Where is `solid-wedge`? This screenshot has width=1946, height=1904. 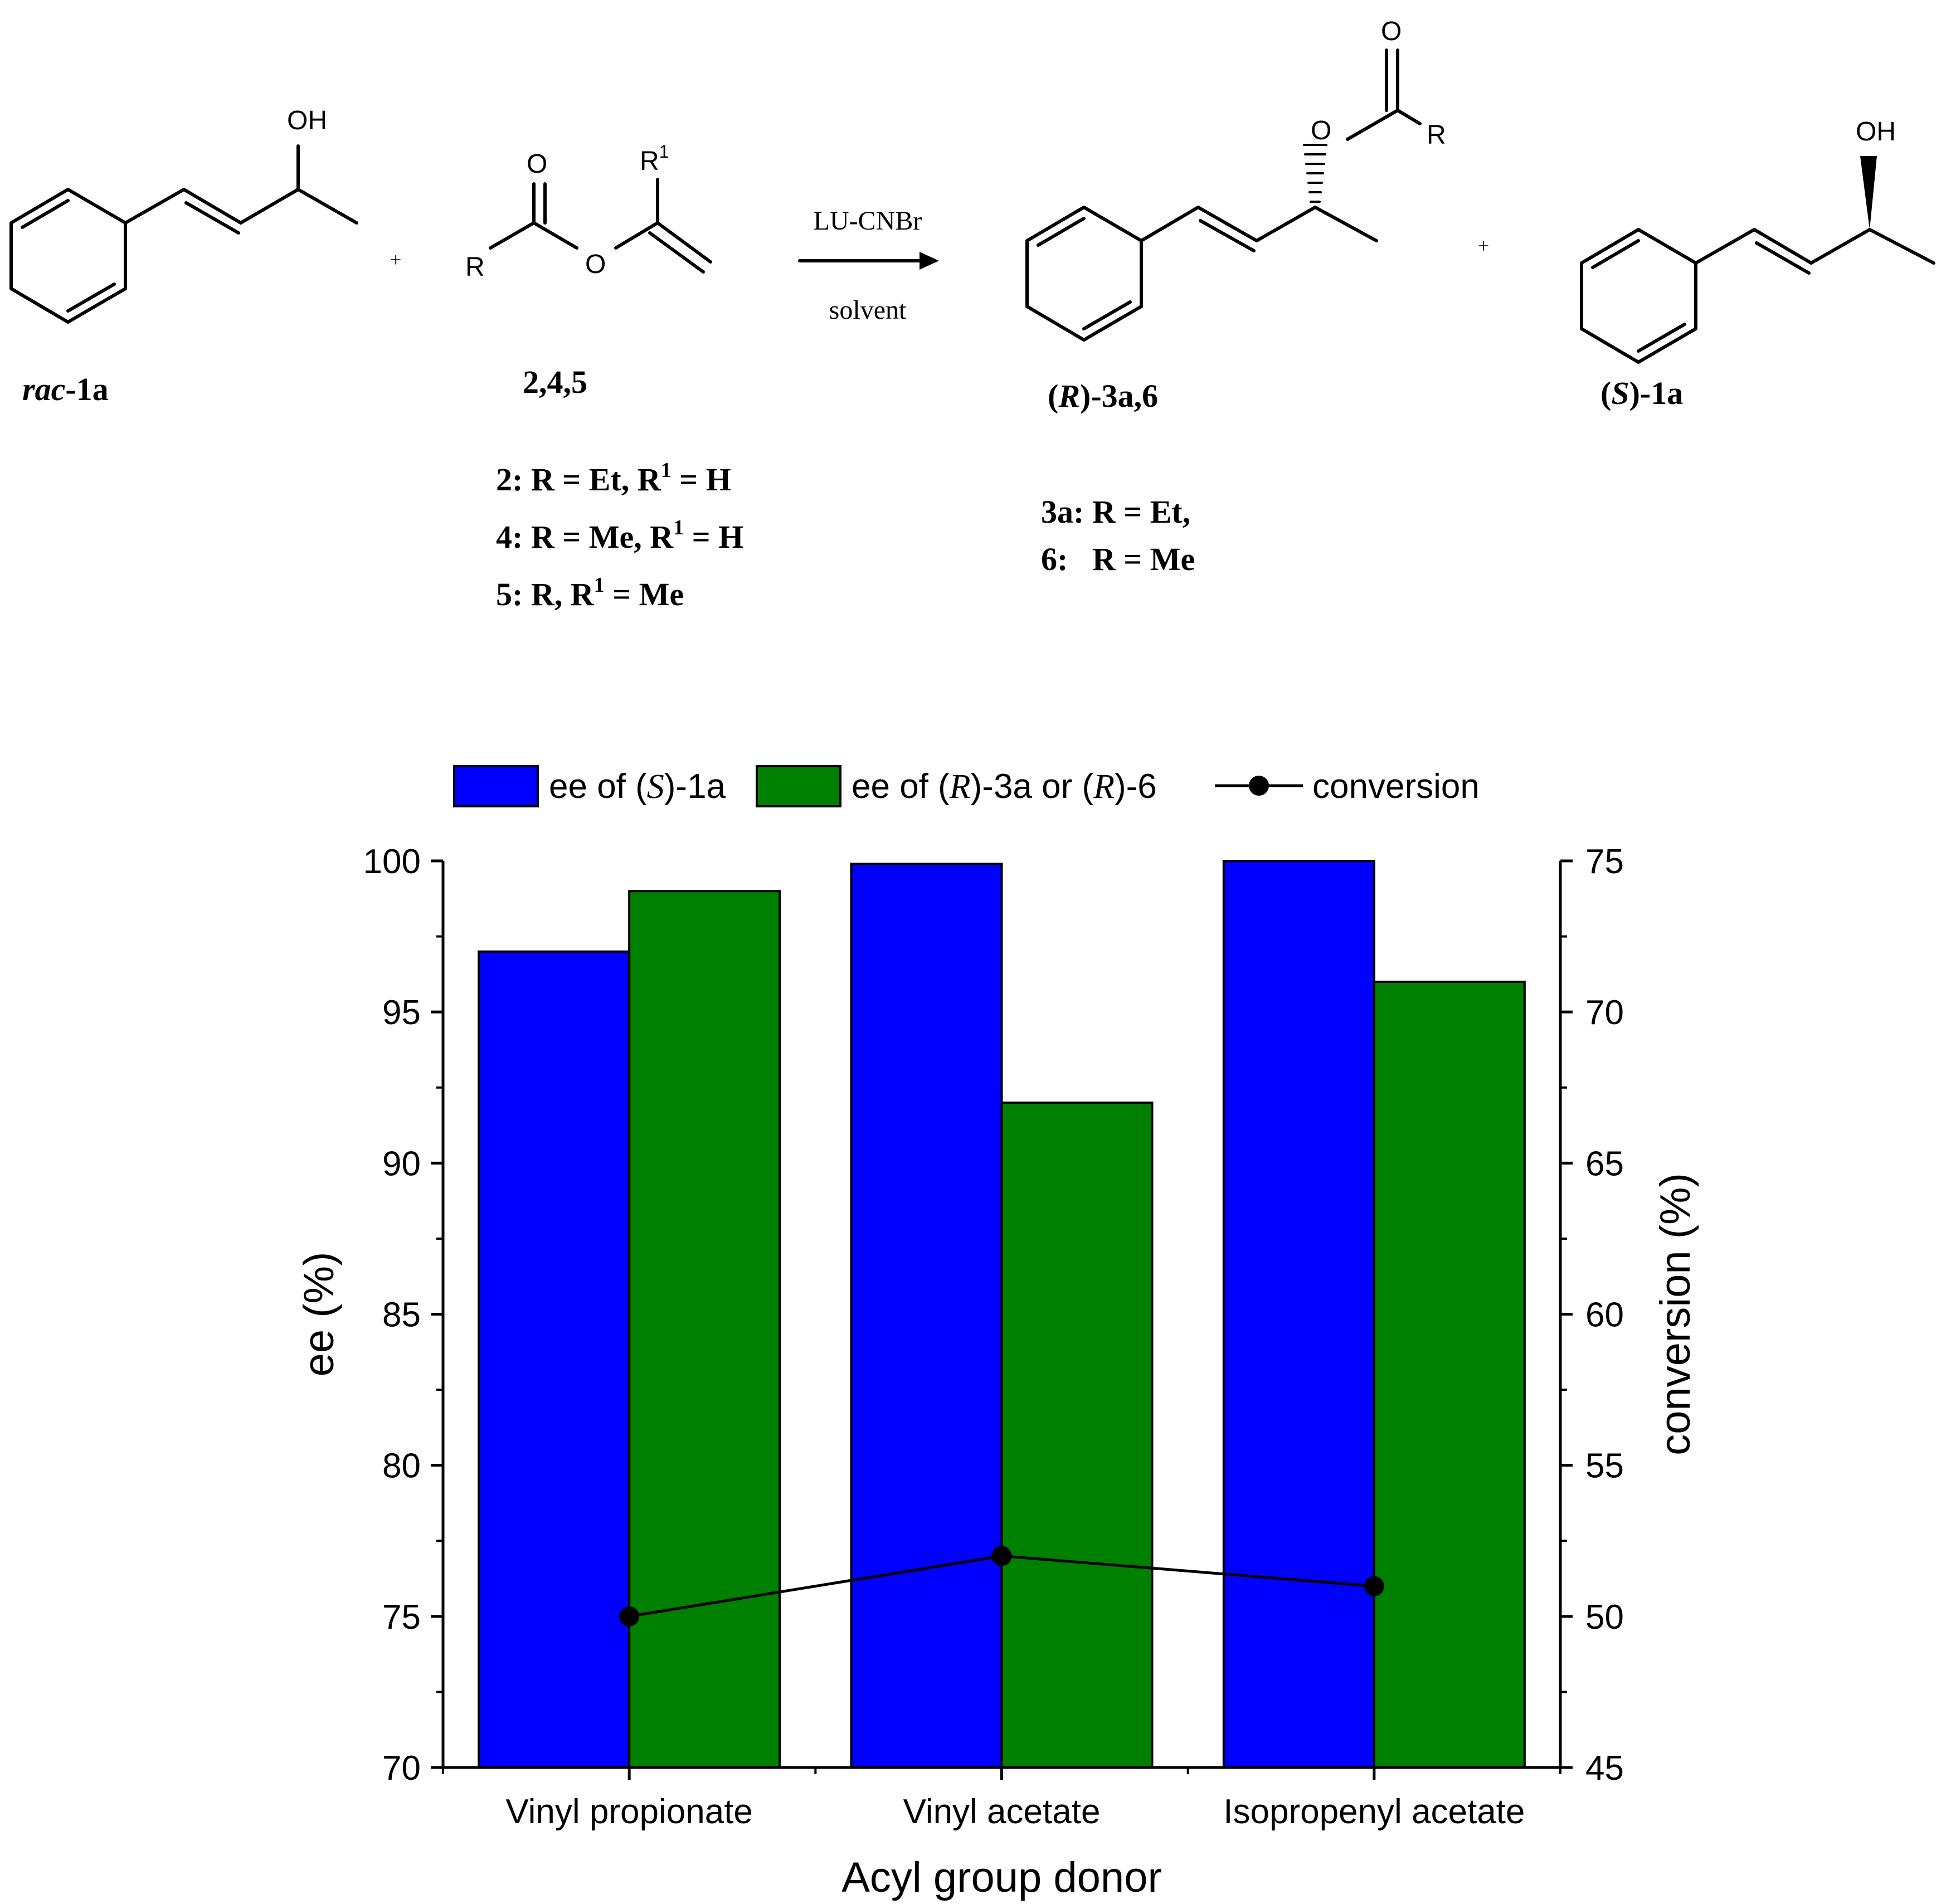 solid-wedge is located at coordinates (1868, 193).